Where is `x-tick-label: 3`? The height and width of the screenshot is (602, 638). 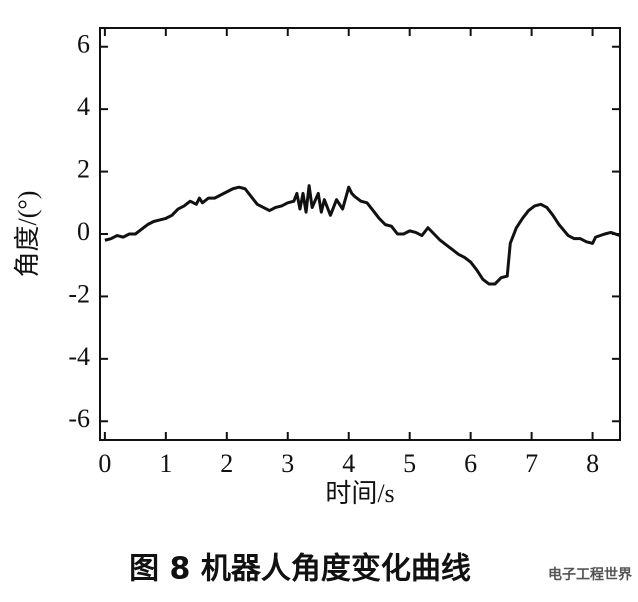
x-tick-label: 3 is located at coordinates (287, 463).